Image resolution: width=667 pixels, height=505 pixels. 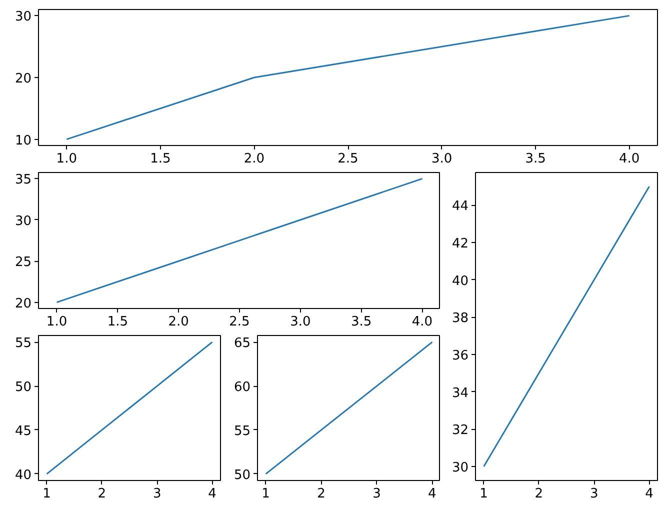 What do you see at coordinates (23, 431) in the screenshot?
I see `y-tick-label: 45` at bounding box center [23, 431].